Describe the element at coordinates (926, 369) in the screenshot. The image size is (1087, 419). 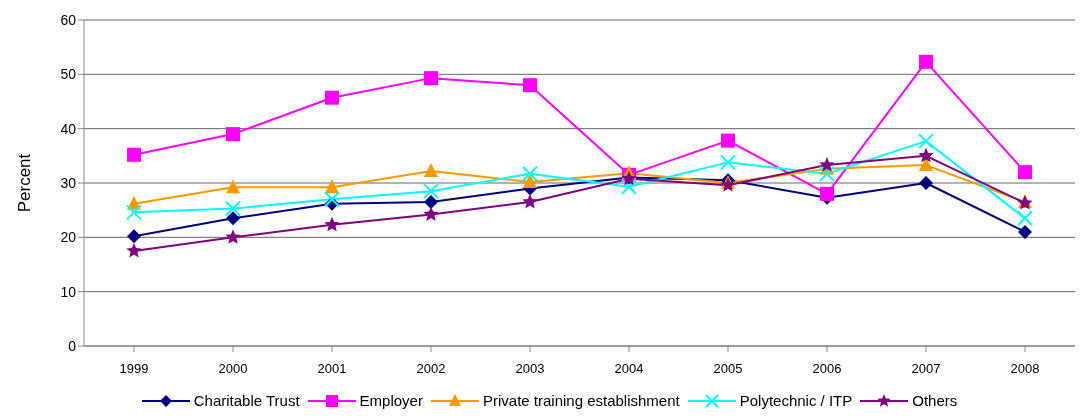
I see `x-tick-label: 2007` at that location.